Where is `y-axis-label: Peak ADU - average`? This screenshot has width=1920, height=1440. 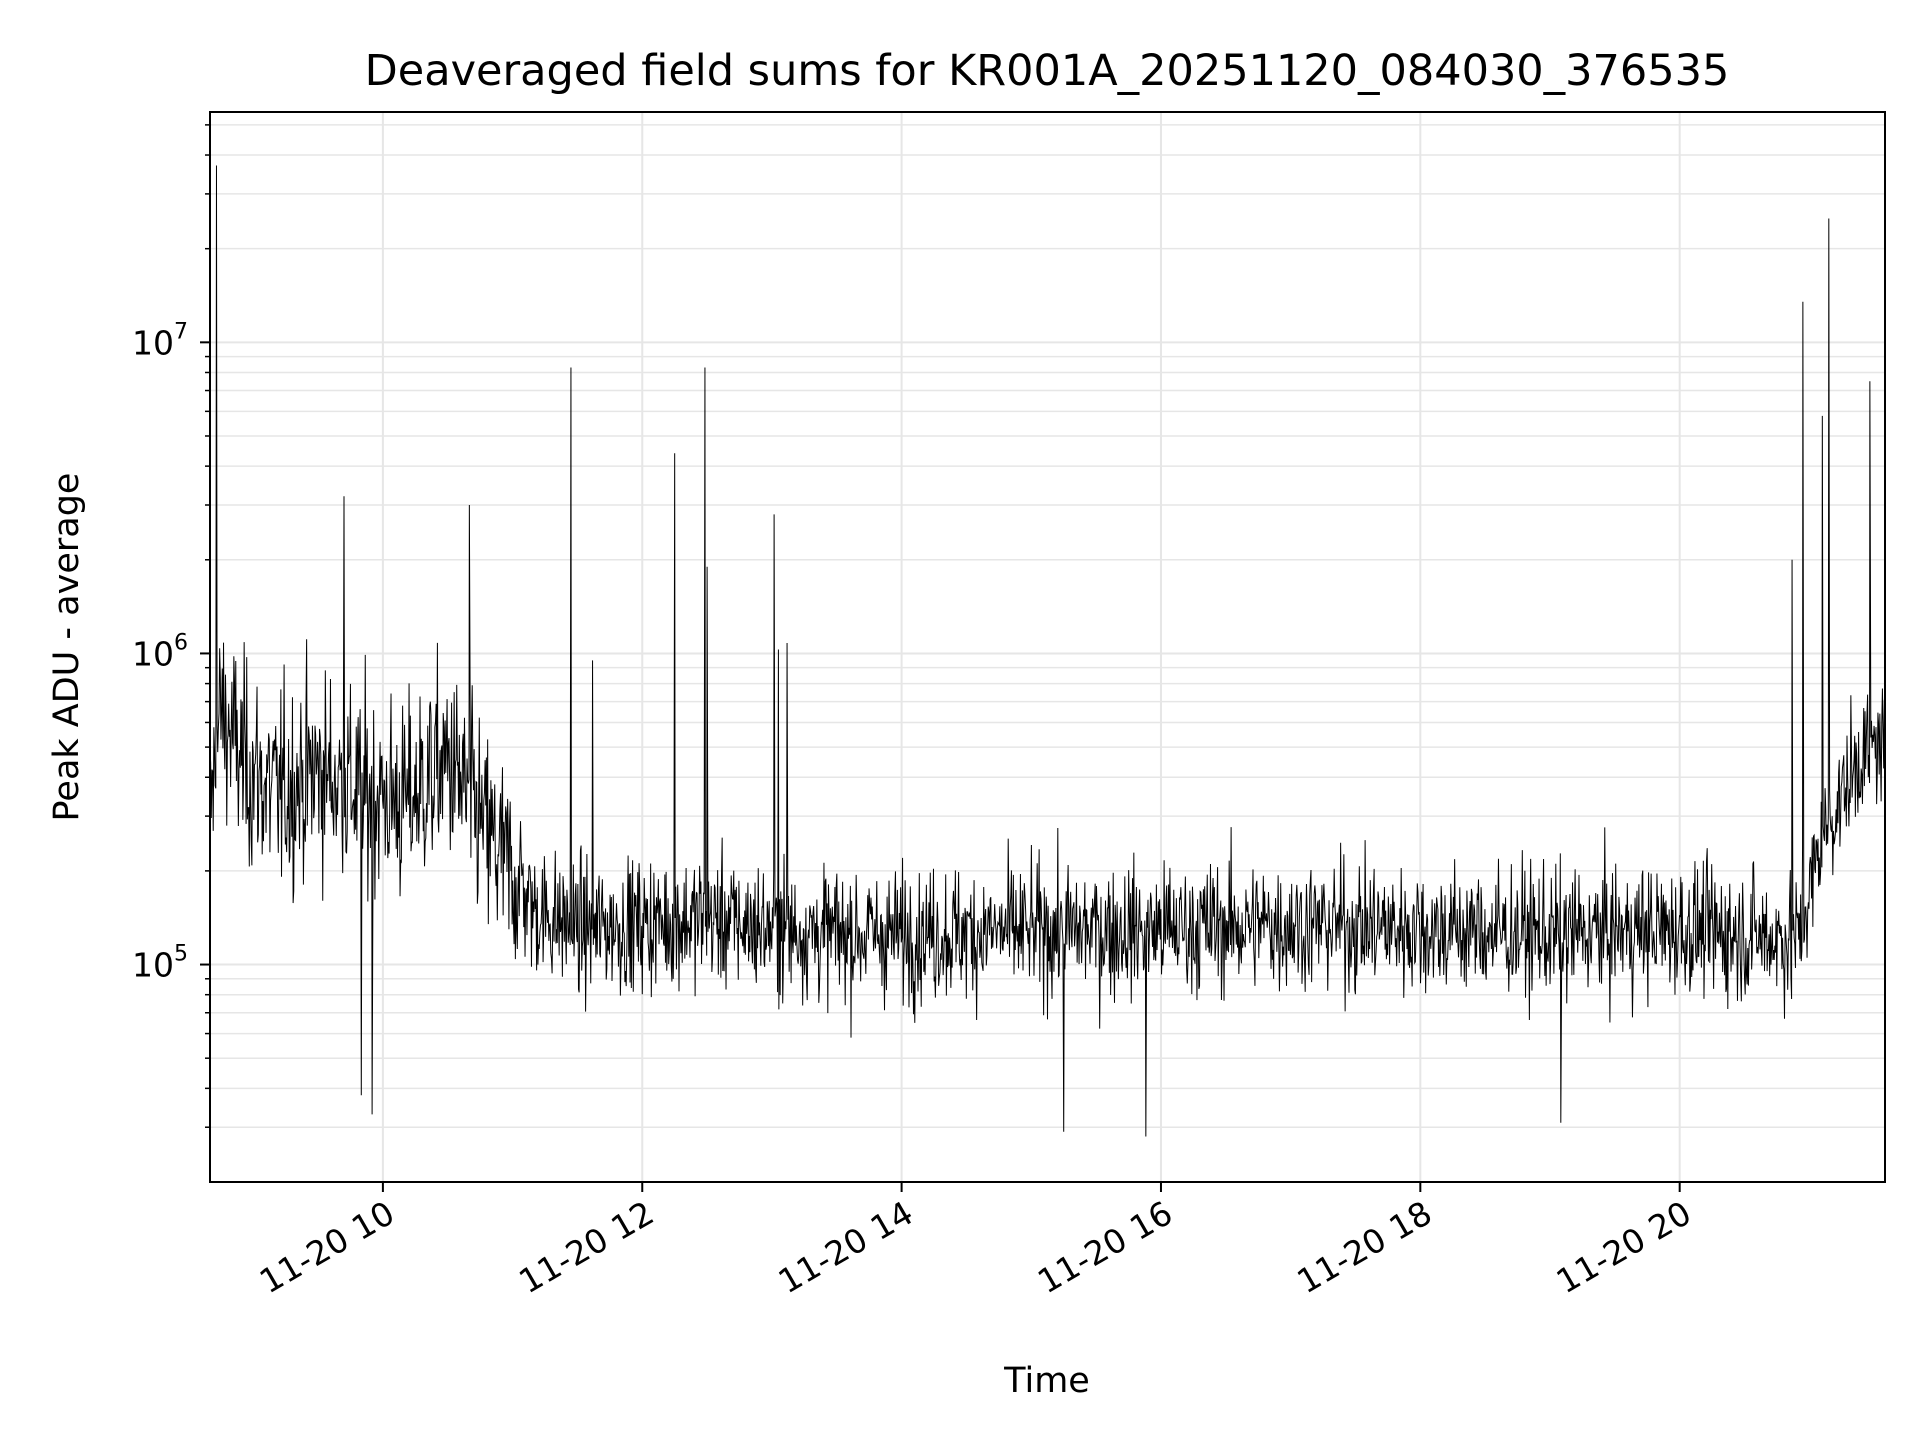
y-axis-label: Peak ADU - average is located at coordinates (67, 647).